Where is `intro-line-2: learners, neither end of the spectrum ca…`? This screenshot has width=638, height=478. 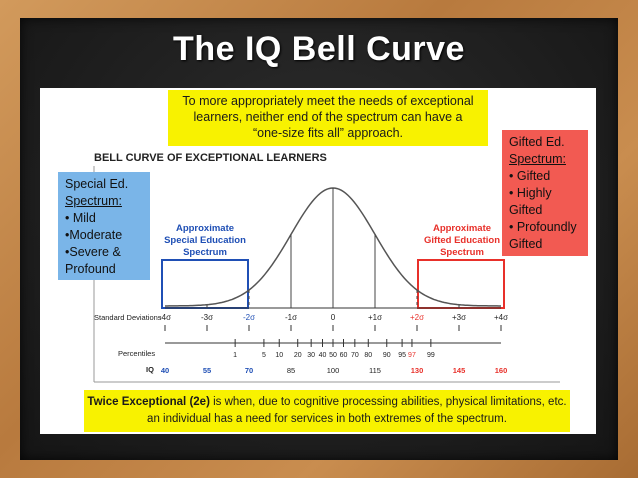
intro-line-2: learners, neither end of the spectrum ca… is located at coordinates (328, 117).